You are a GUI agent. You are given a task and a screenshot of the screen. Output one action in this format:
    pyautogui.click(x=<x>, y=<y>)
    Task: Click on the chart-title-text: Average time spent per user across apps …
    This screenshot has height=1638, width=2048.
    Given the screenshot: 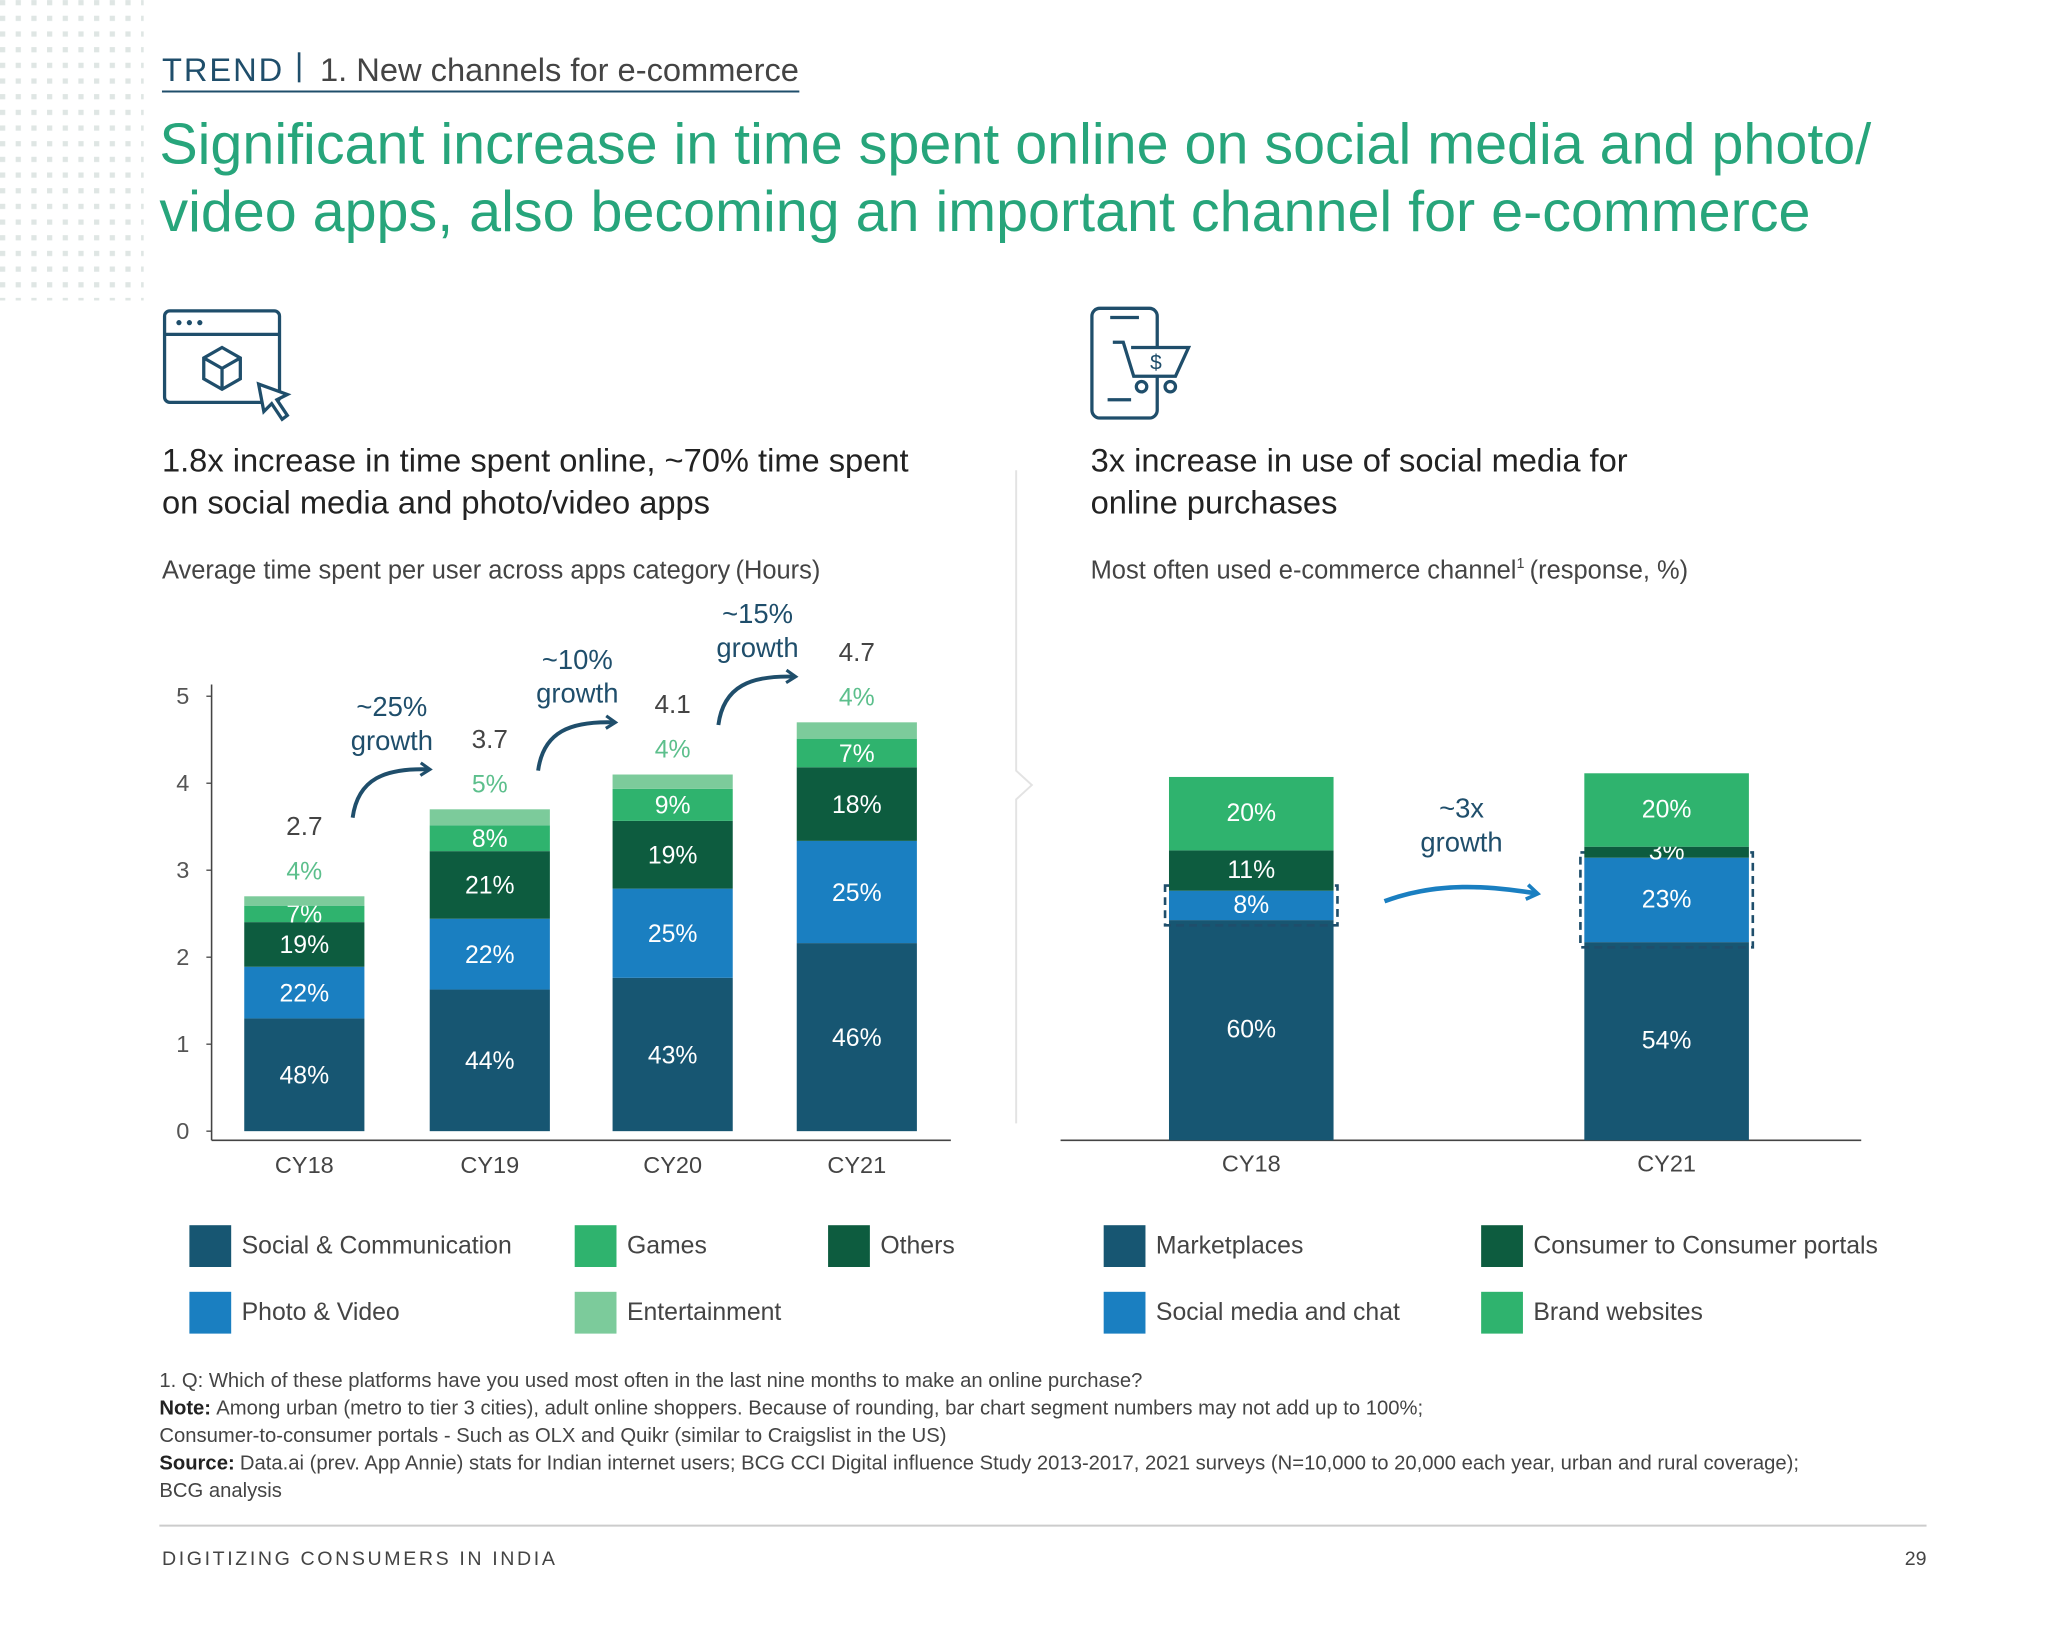 What is the action you would take?
    pyautogui.click(x=446, y=571)
    